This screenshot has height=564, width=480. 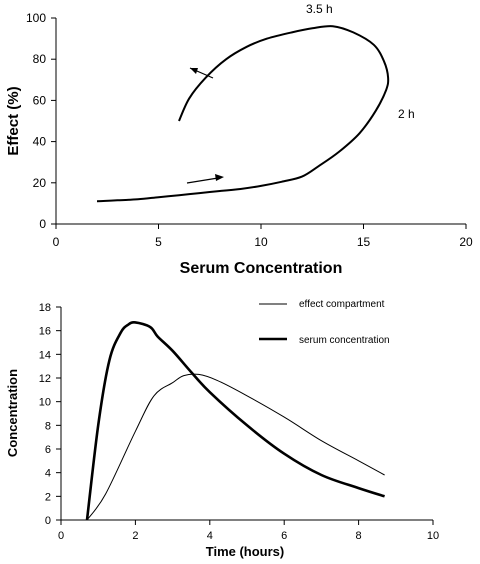 I want to click on bottom-y-tick-label: 8, so click(x=48, y=426).